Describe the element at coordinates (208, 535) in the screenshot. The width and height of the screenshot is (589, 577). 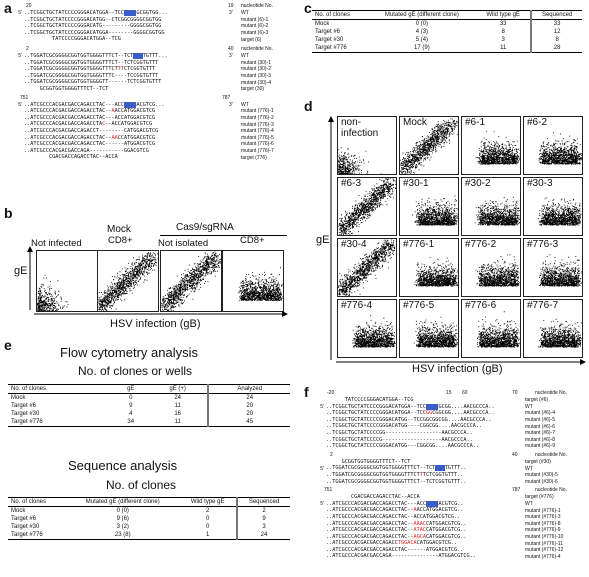
I see `table-cell: 1` at that location.